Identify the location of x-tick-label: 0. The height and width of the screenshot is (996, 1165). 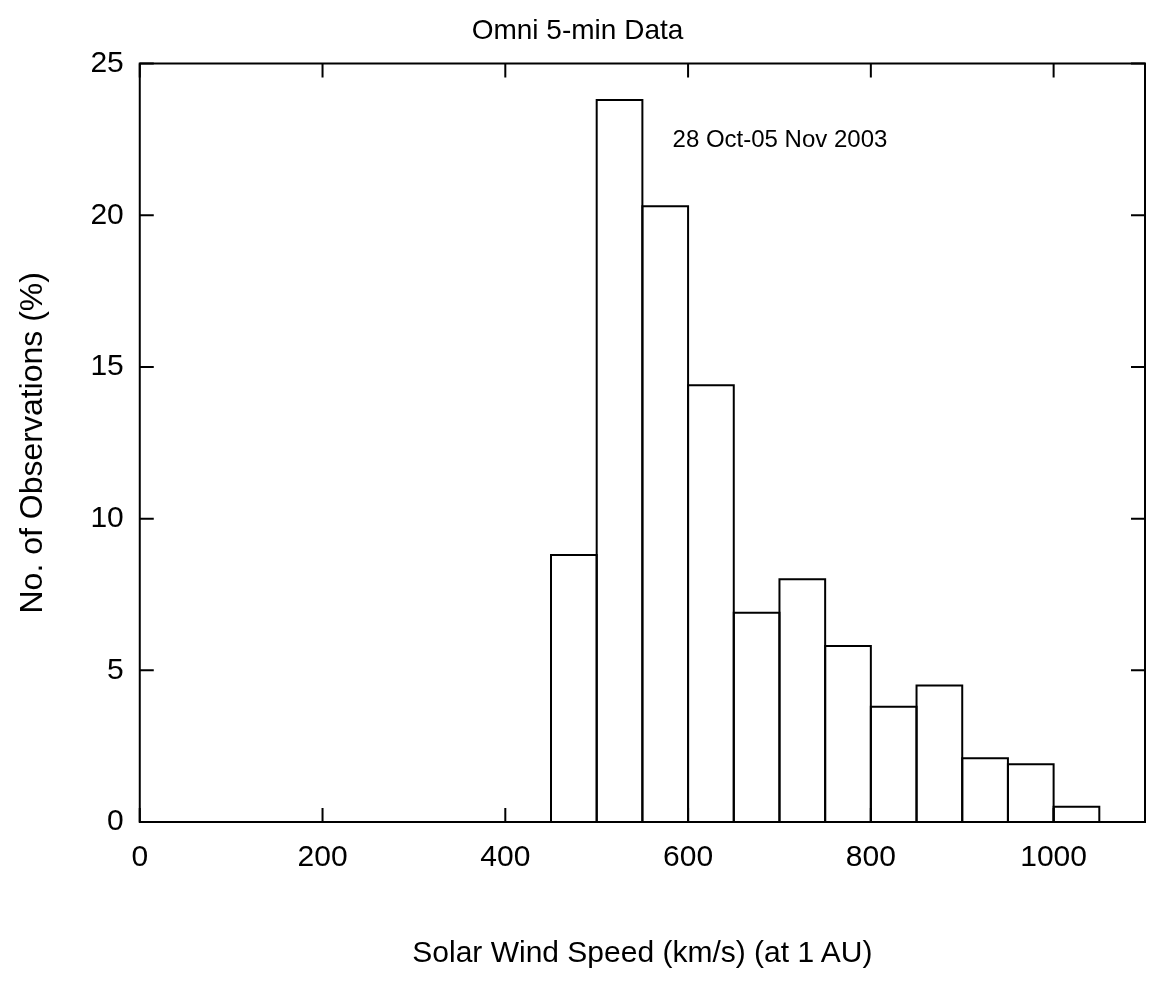
(140, 856).